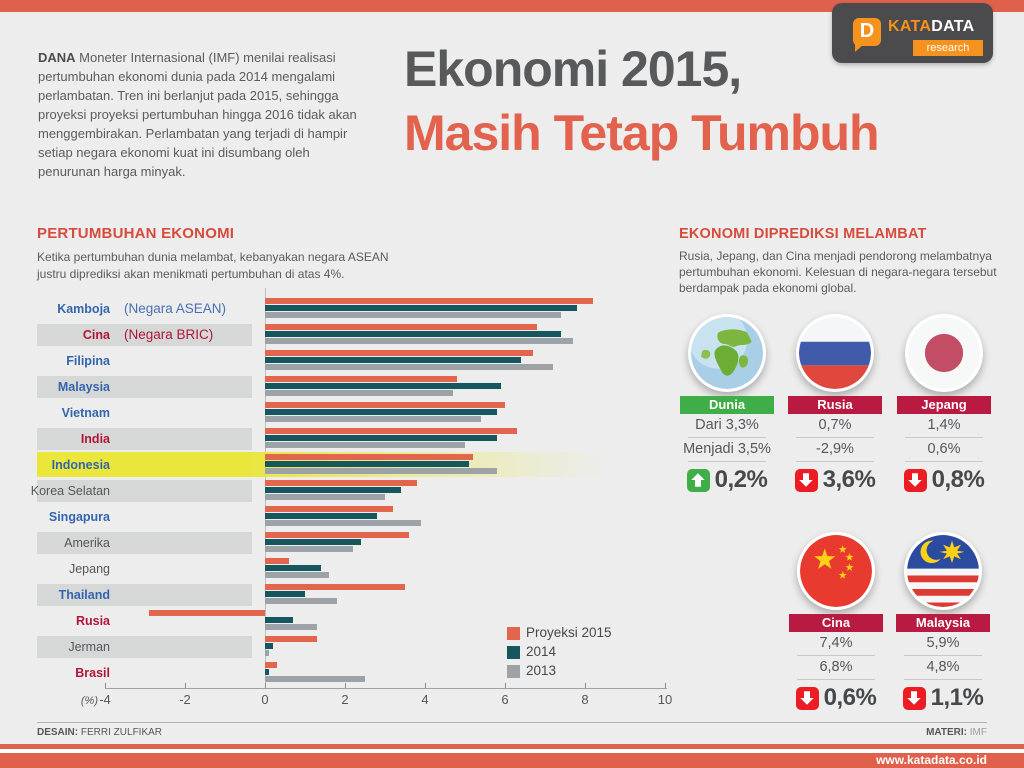  Describe the element at coordinates (265, 699) in the screenshot. I see `x-axis-tick-label: 0` at that location.